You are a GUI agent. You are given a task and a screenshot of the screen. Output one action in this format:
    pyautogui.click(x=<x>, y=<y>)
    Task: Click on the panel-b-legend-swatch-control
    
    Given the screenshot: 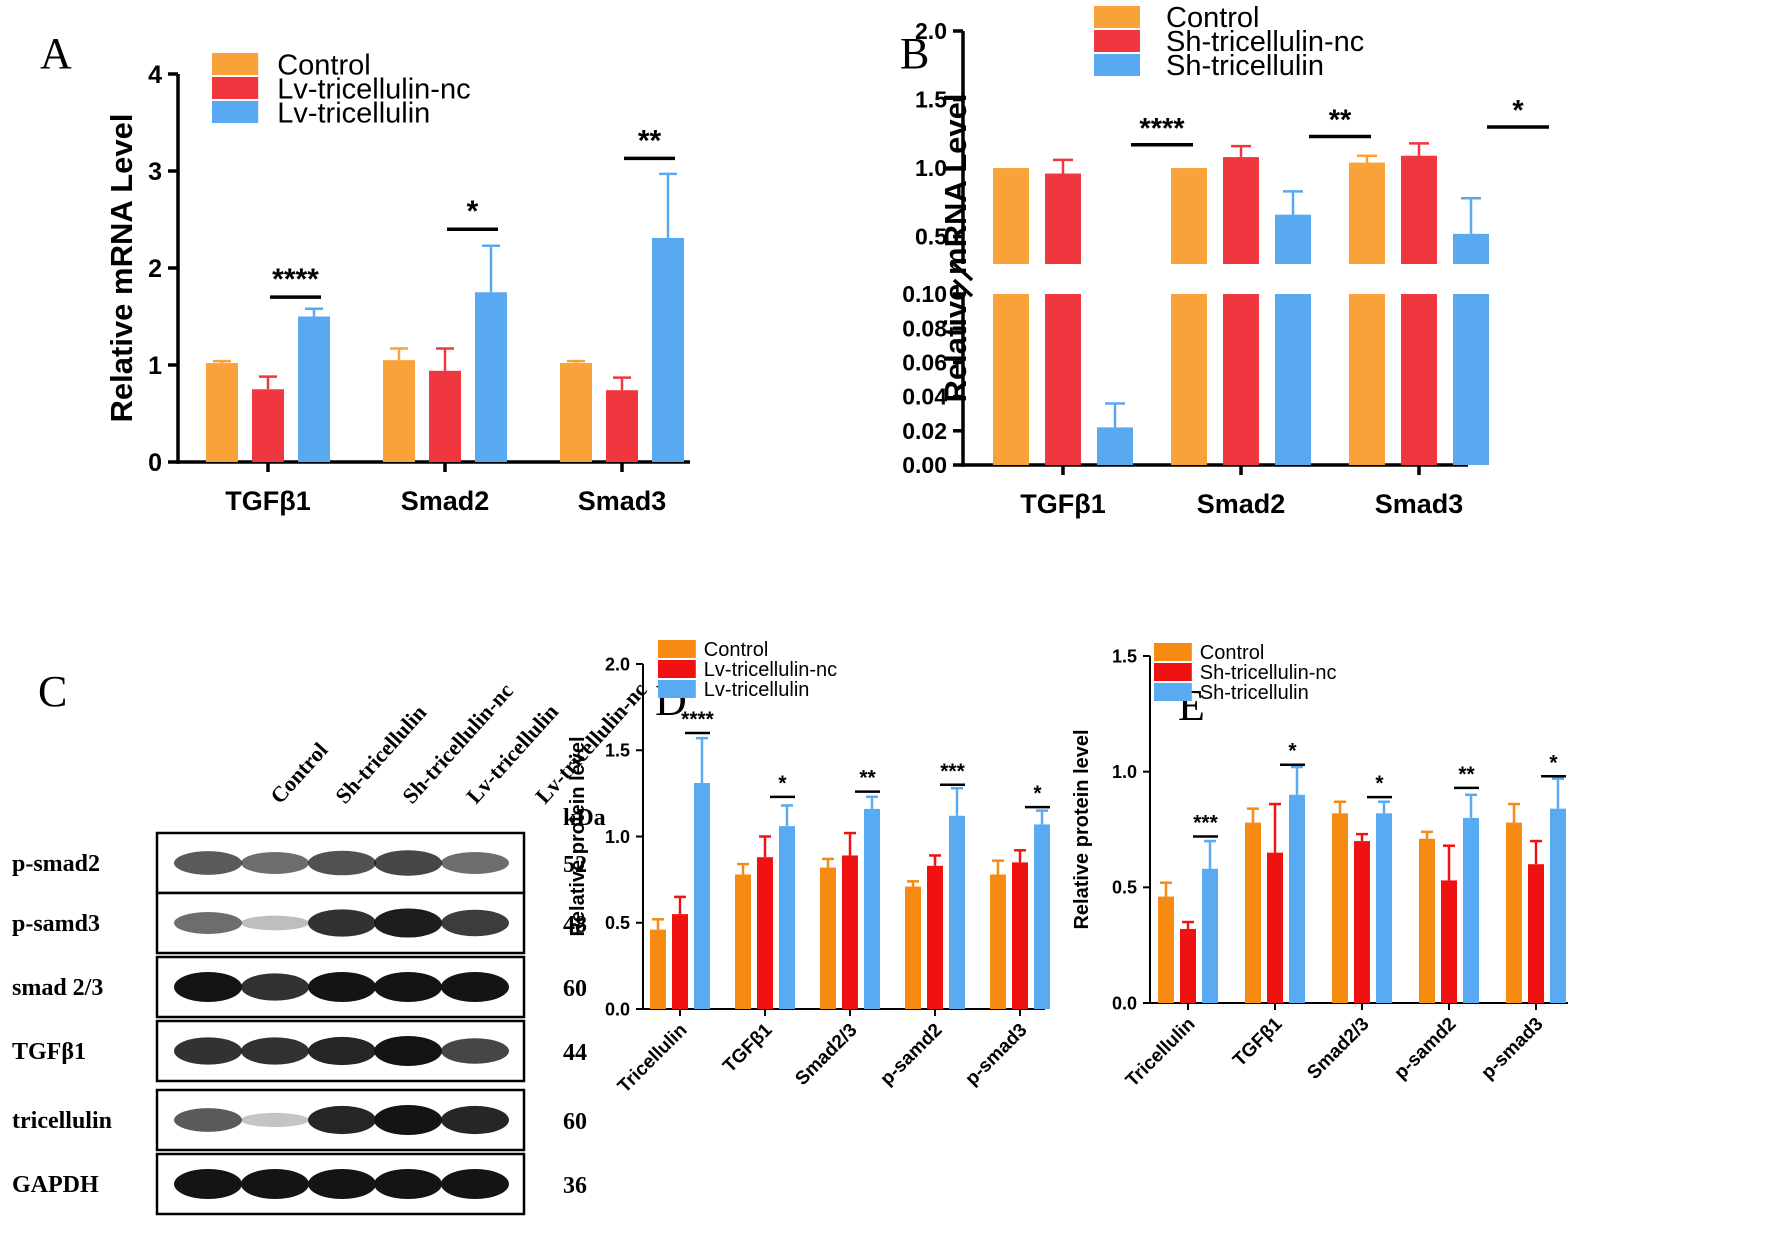 What is the action you would take?
    pyautogui.click(x=1117, y=17)
    